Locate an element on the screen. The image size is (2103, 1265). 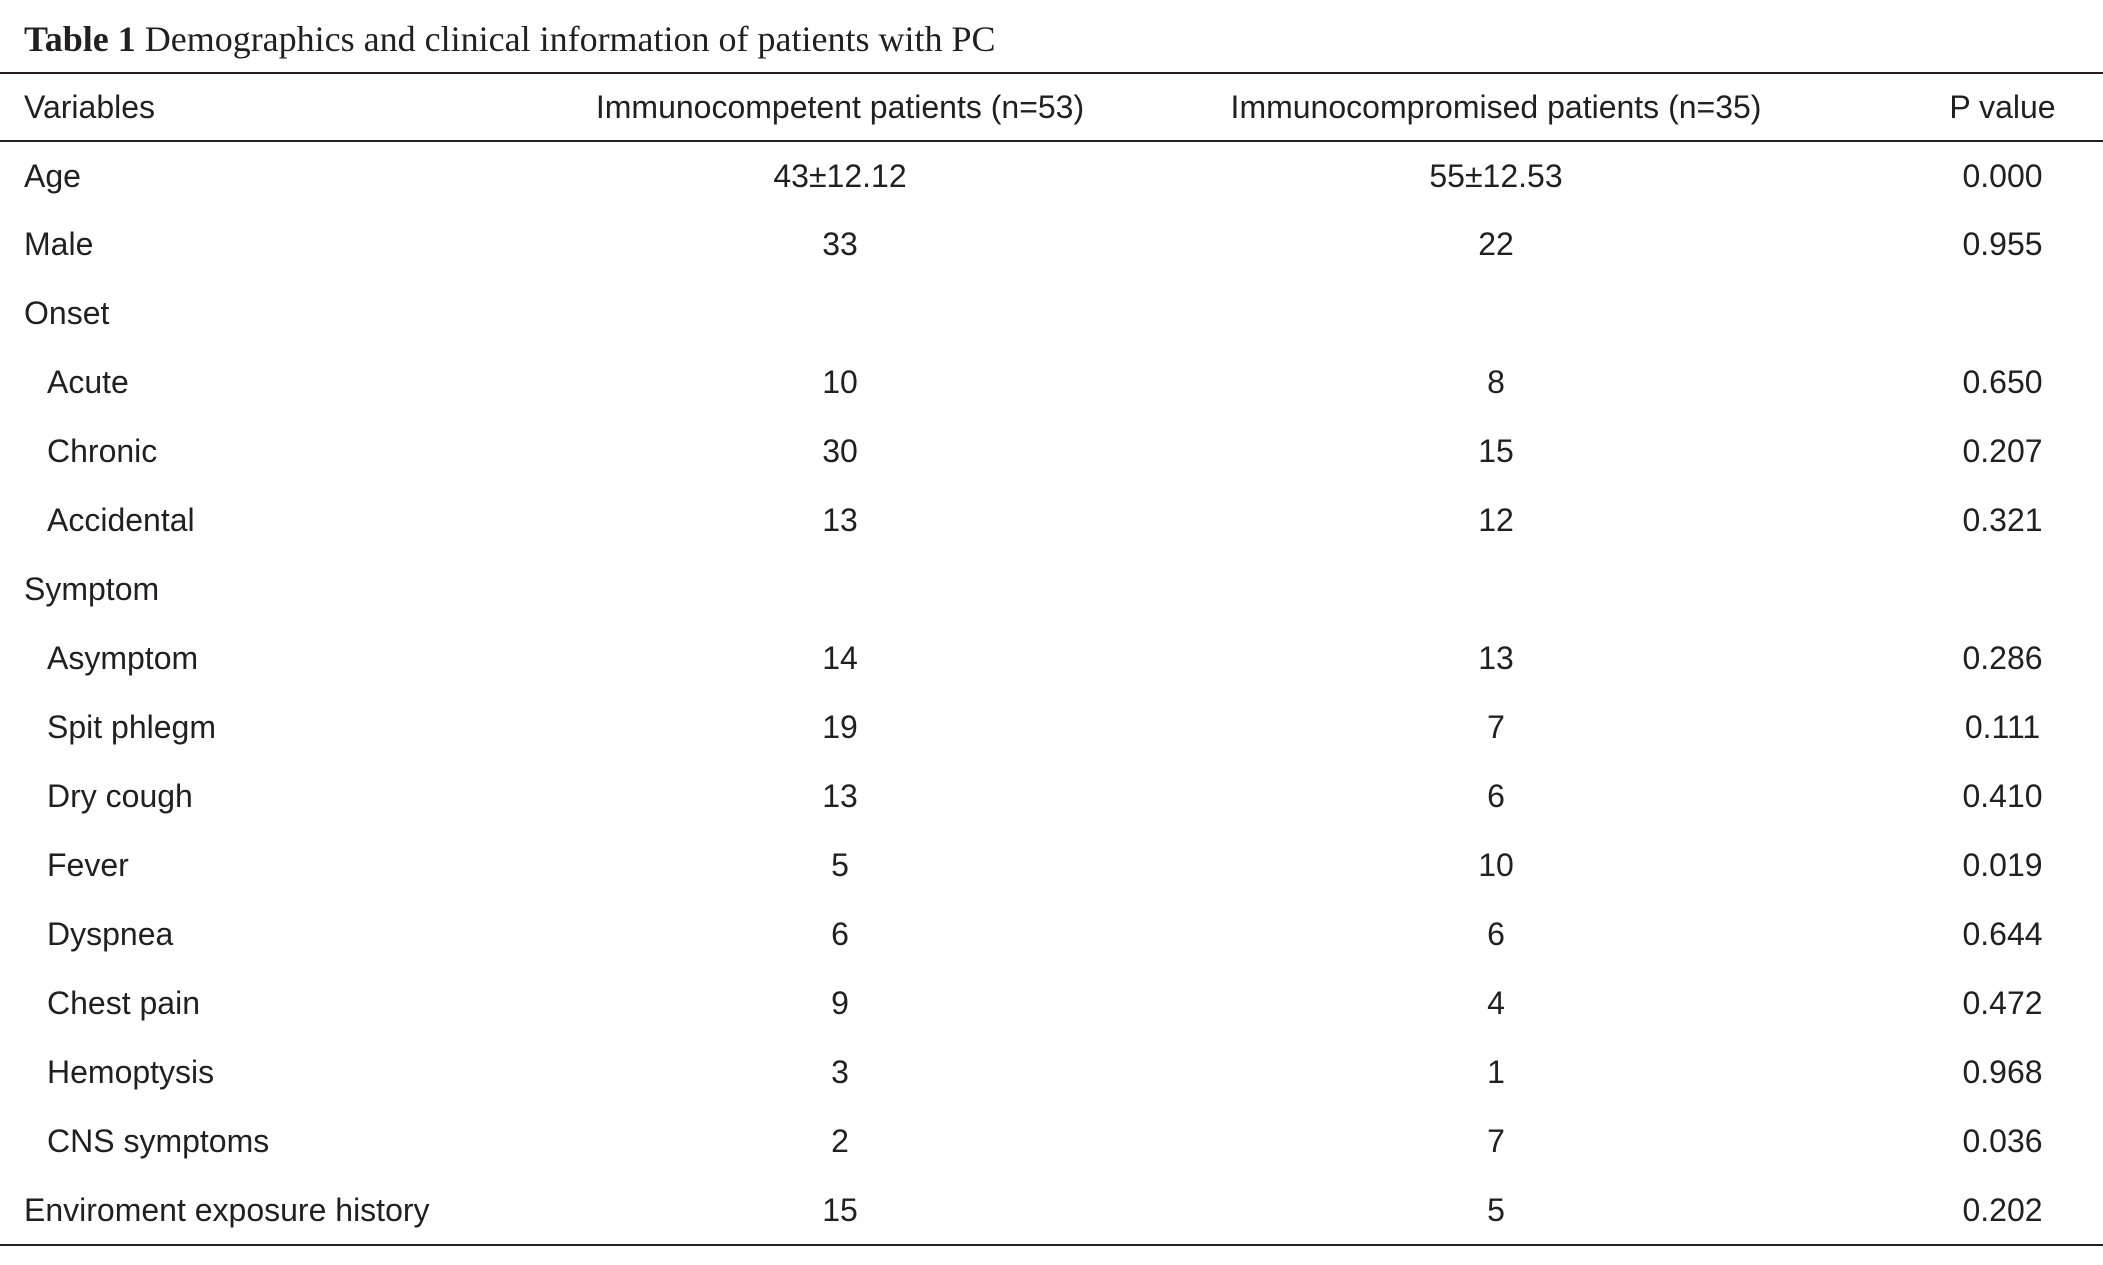
variable-cell: Symptom is located at coordinates (92, 589).